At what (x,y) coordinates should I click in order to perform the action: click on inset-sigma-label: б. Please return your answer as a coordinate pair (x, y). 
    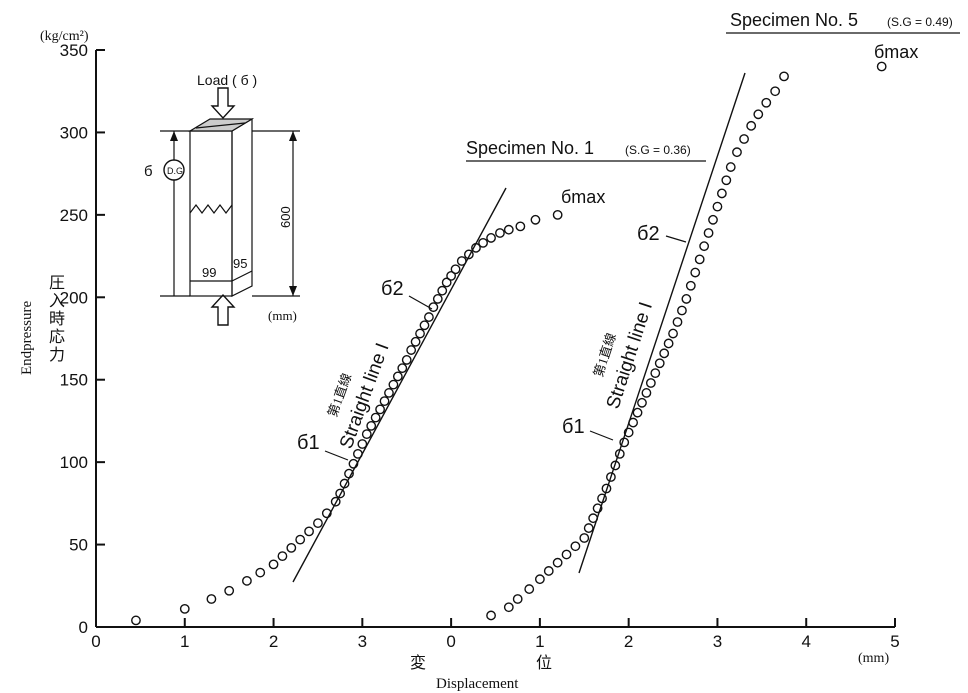
    Looking at the image, I should click on (148, 171).